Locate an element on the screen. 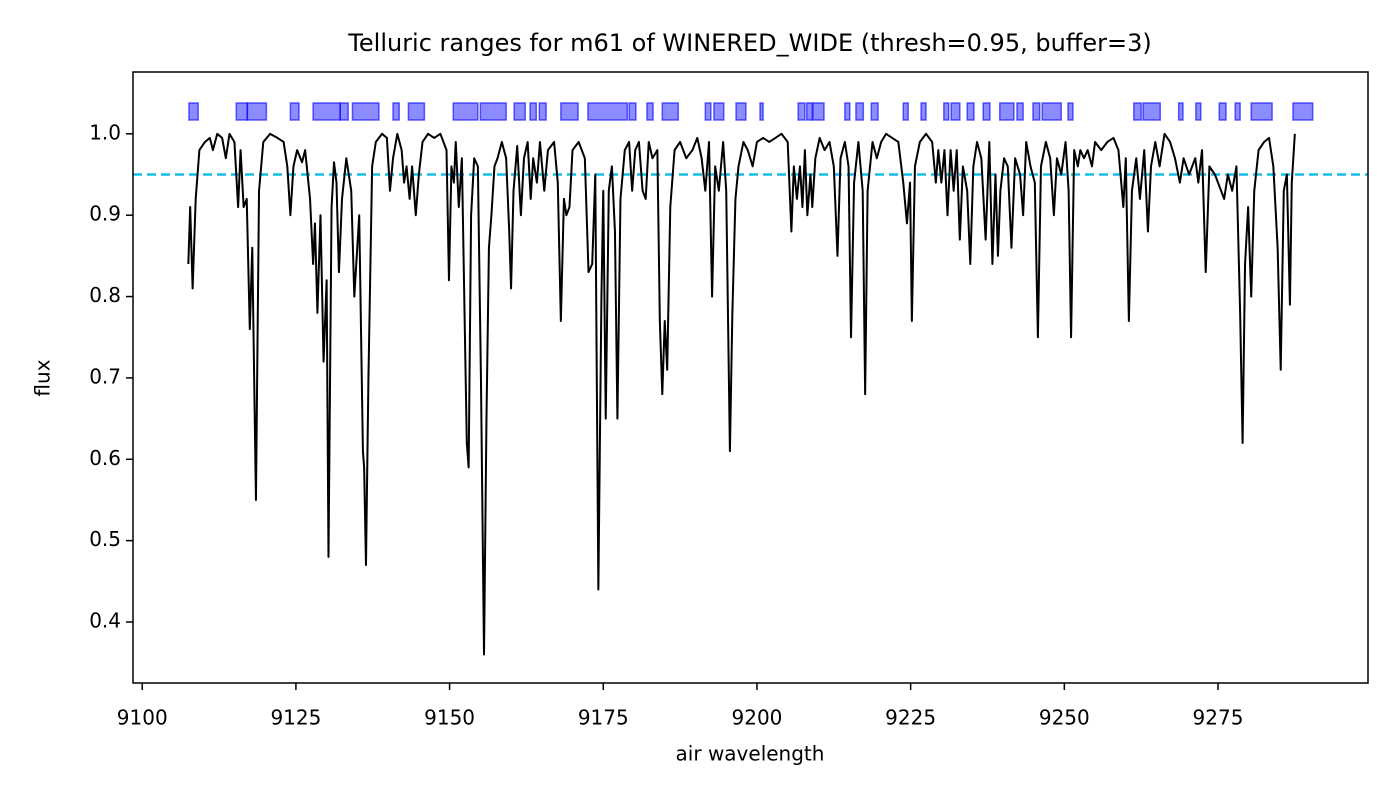 The image size is (1400, 800). x-axis-label: air wavelength is located at coordinates (750, 754).